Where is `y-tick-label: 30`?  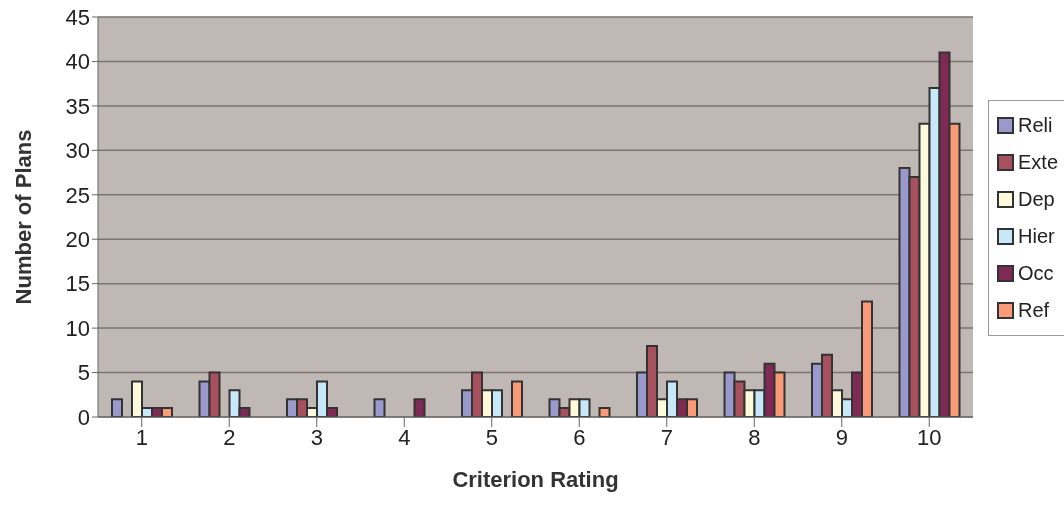 y-tick-label: 30 is located at coordinates (77, 151).